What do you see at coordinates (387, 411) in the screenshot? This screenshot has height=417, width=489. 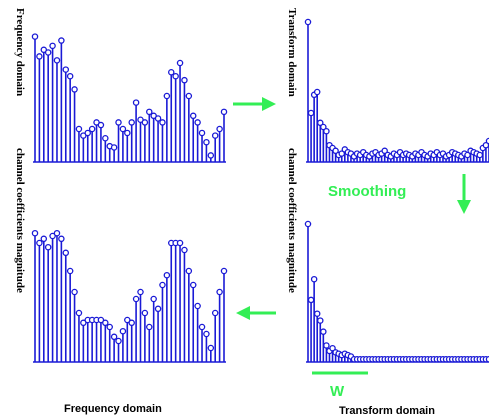 I see `bottom-right-label: Transform domain` at bounding box center [387, 411].